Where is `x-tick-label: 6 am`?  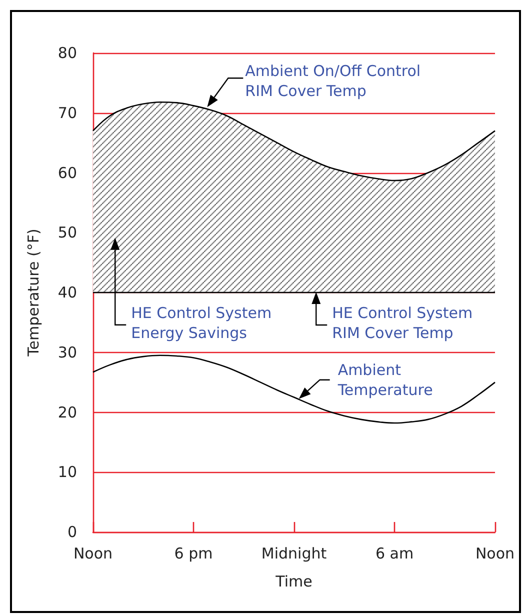
x-tick-label: 6 am is located at coordinates (394, 553).